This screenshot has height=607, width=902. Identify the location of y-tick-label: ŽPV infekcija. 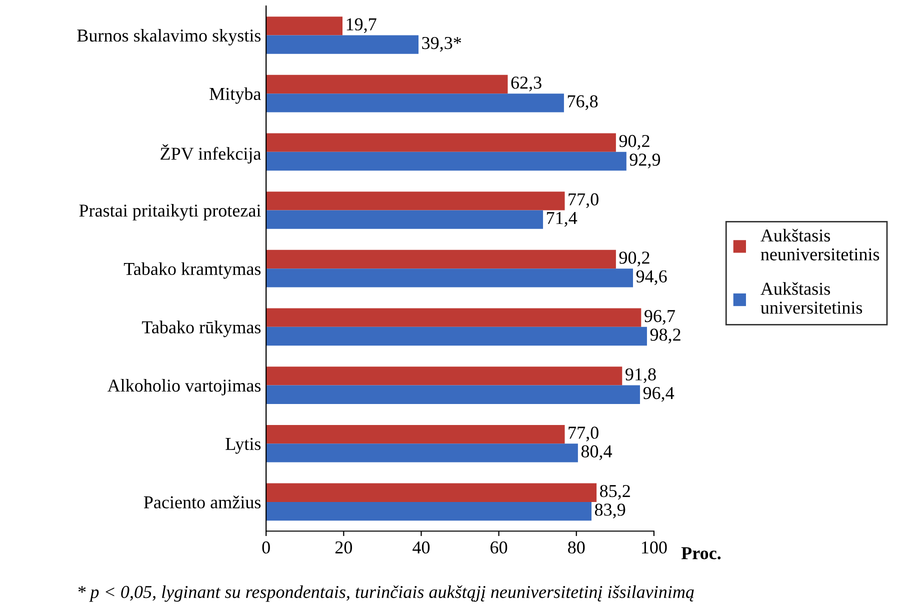
(210, 154).